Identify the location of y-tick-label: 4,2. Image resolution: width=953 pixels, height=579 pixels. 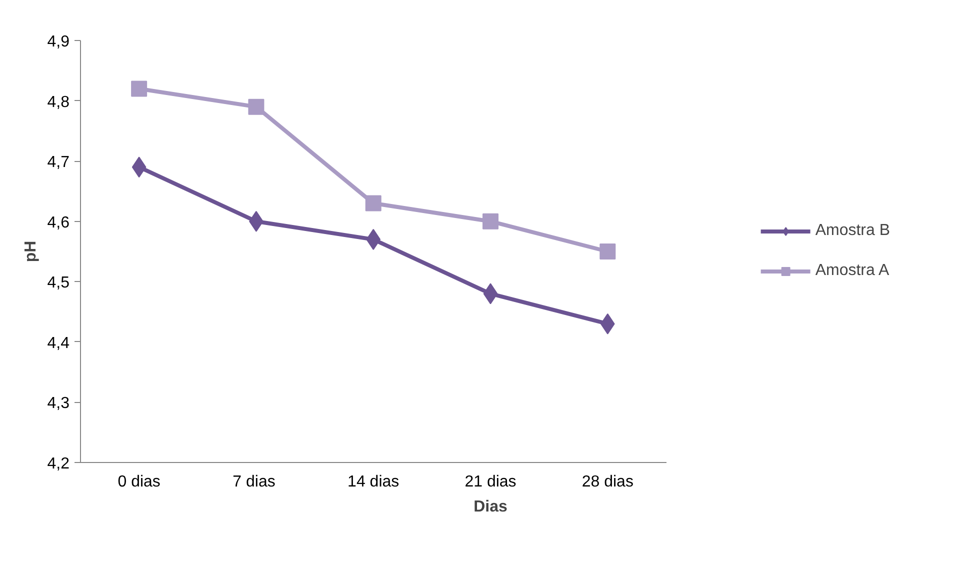
(58, 464).